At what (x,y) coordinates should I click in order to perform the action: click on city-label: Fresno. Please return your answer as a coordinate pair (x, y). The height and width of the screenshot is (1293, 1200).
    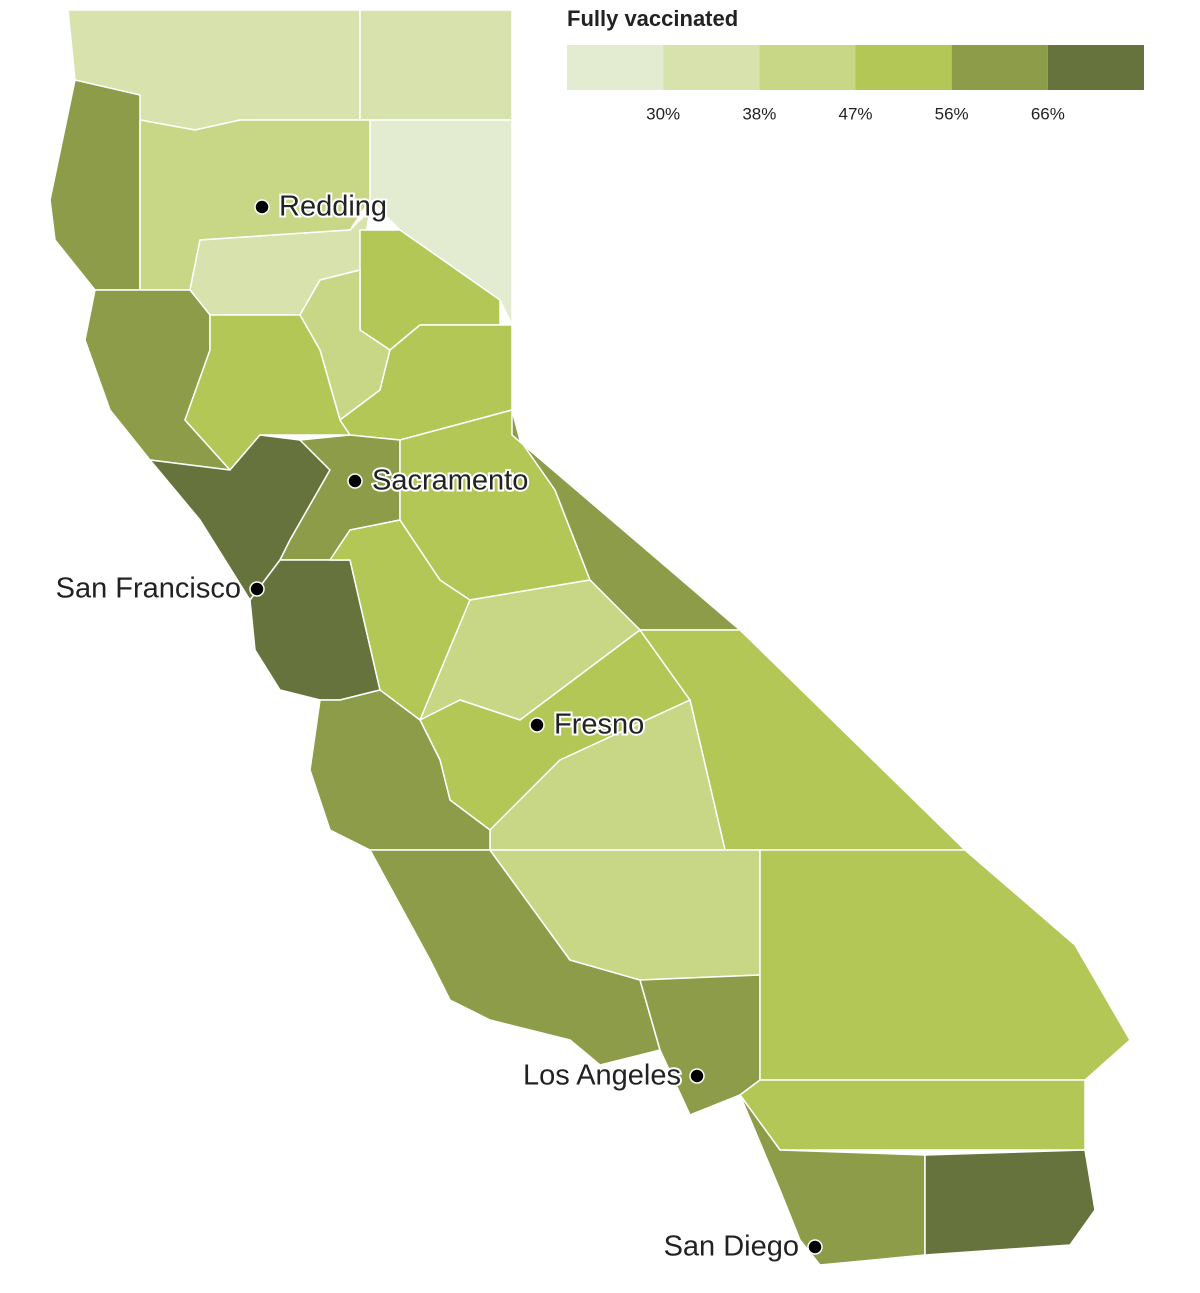
    Looking at the image, I should click on (599, 725).